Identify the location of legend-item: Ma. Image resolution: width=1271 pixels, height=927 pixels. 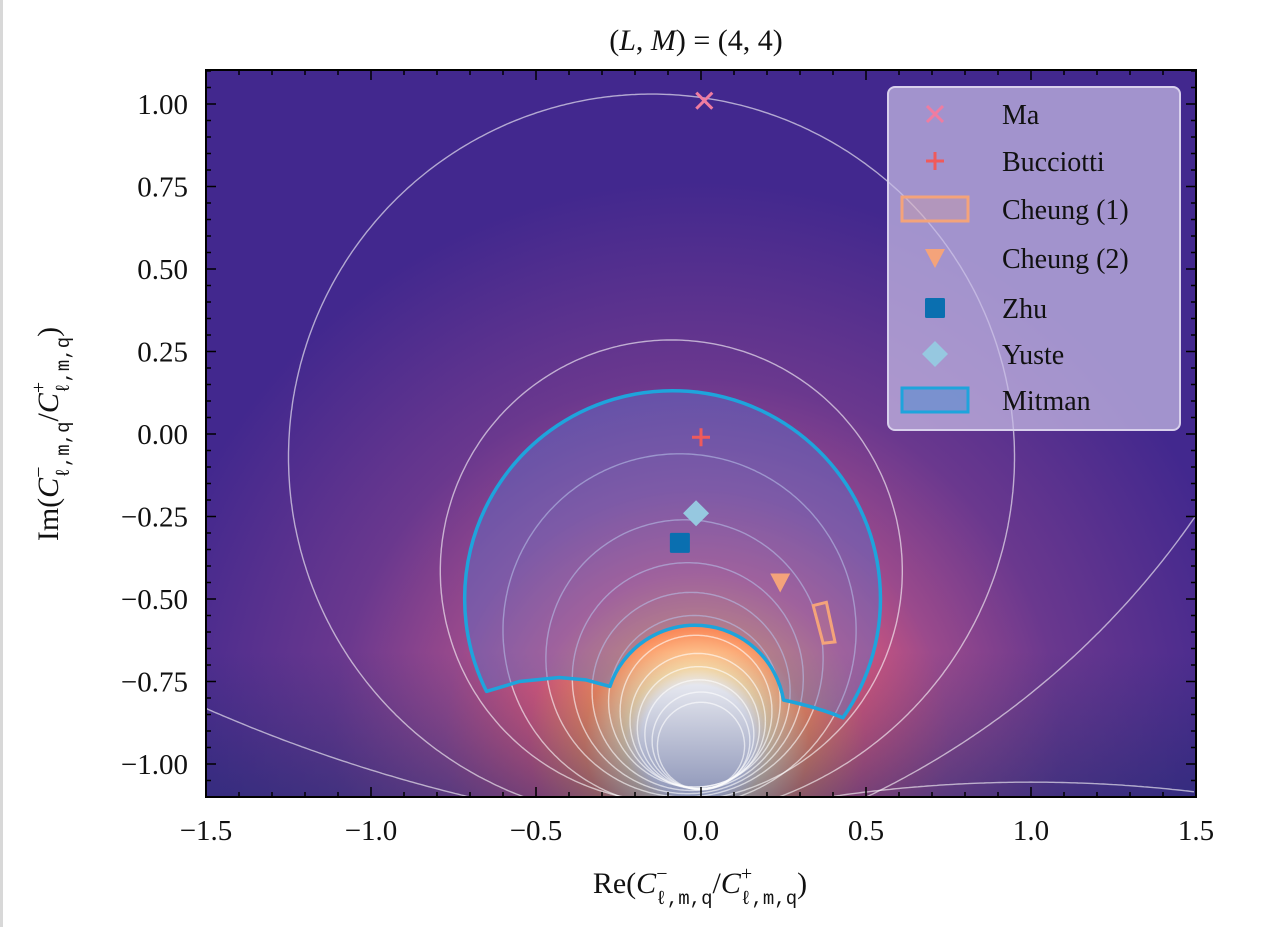
(982, 115).